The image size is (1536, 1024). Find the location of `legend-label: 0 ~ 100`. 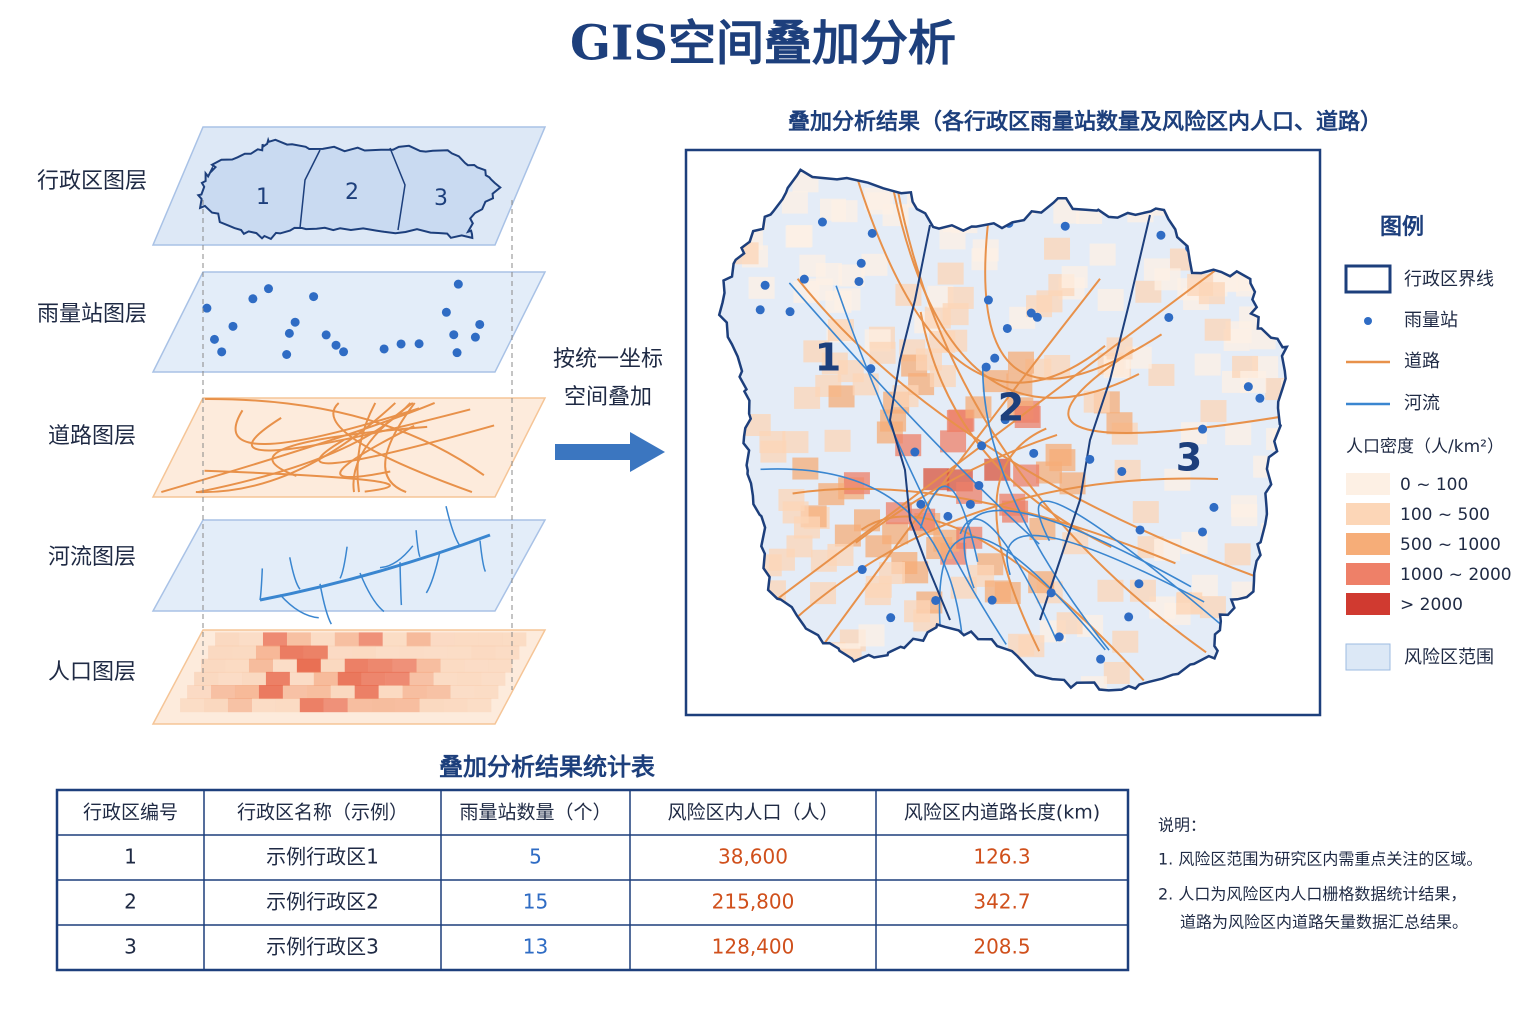

legend-label: 0 ~ 100 is located at coordinates (1434, 485).